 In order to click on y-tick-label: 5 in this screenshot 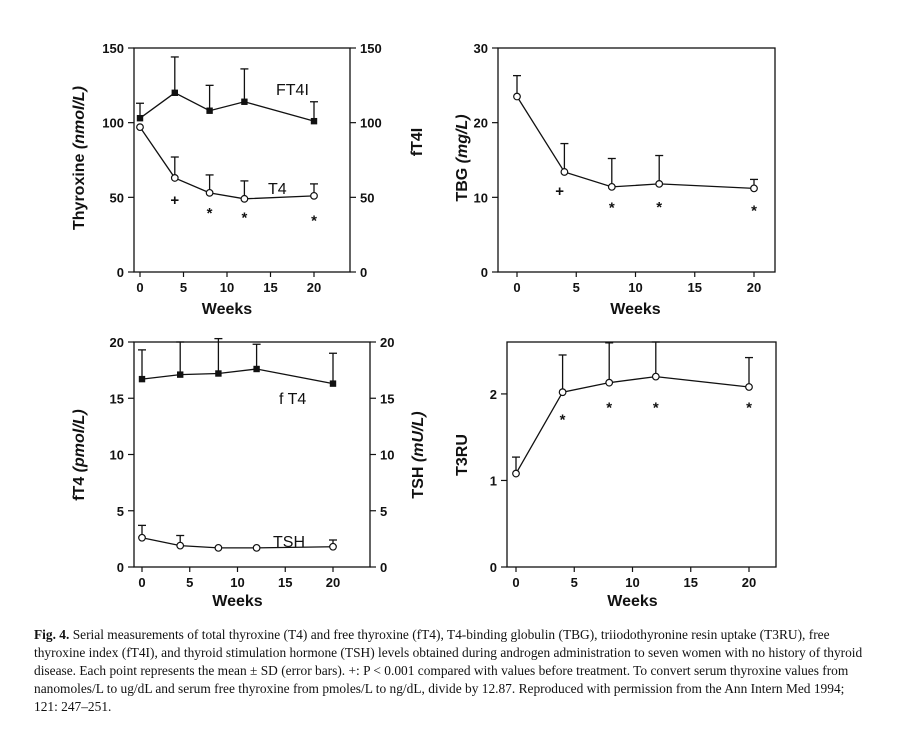, I will do `click(120, 511)`.